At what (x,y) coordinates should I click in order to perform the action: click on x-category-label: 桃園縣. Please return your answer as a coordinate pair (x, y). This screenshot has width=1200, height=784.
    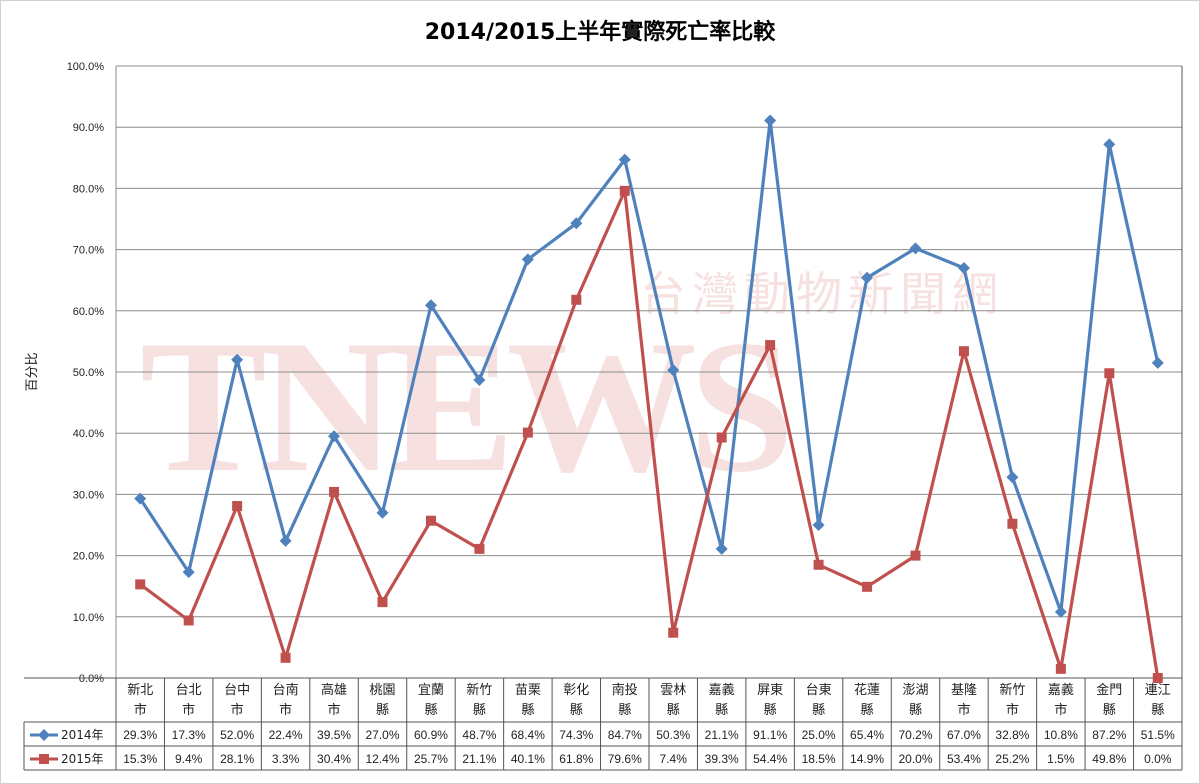
    Looking at the image, I should click on (382, 700).